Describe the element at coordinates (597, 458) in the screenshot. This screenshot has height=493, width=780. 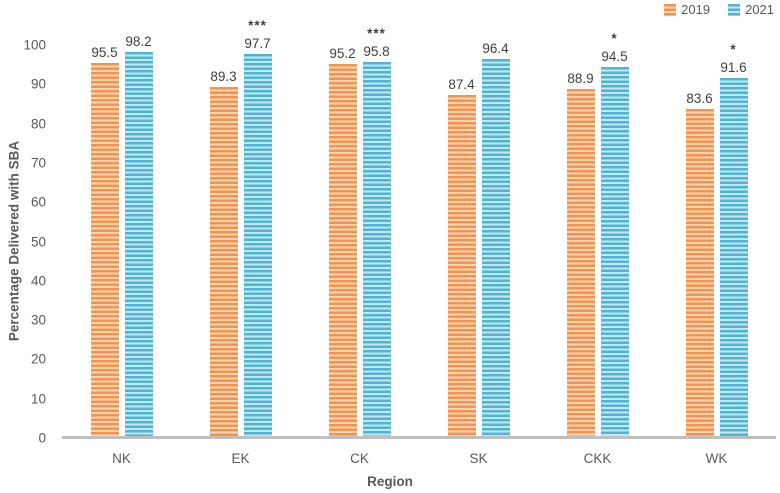
I see `x-category-label: CKK` at that location.